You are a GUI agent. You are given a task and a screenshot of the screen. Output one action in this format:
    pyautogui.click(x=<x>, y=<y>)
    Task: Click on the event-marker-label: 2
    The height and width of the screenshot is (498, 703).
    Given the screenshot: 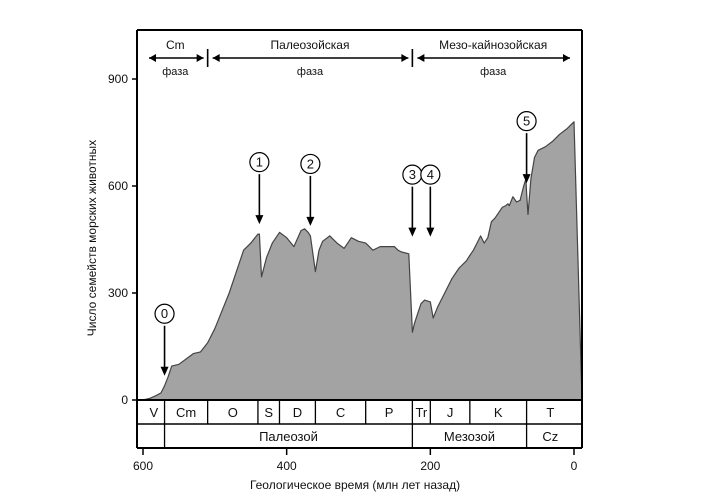 What is the action you would take?
    pyautogui.click(x=310, y=163)
    